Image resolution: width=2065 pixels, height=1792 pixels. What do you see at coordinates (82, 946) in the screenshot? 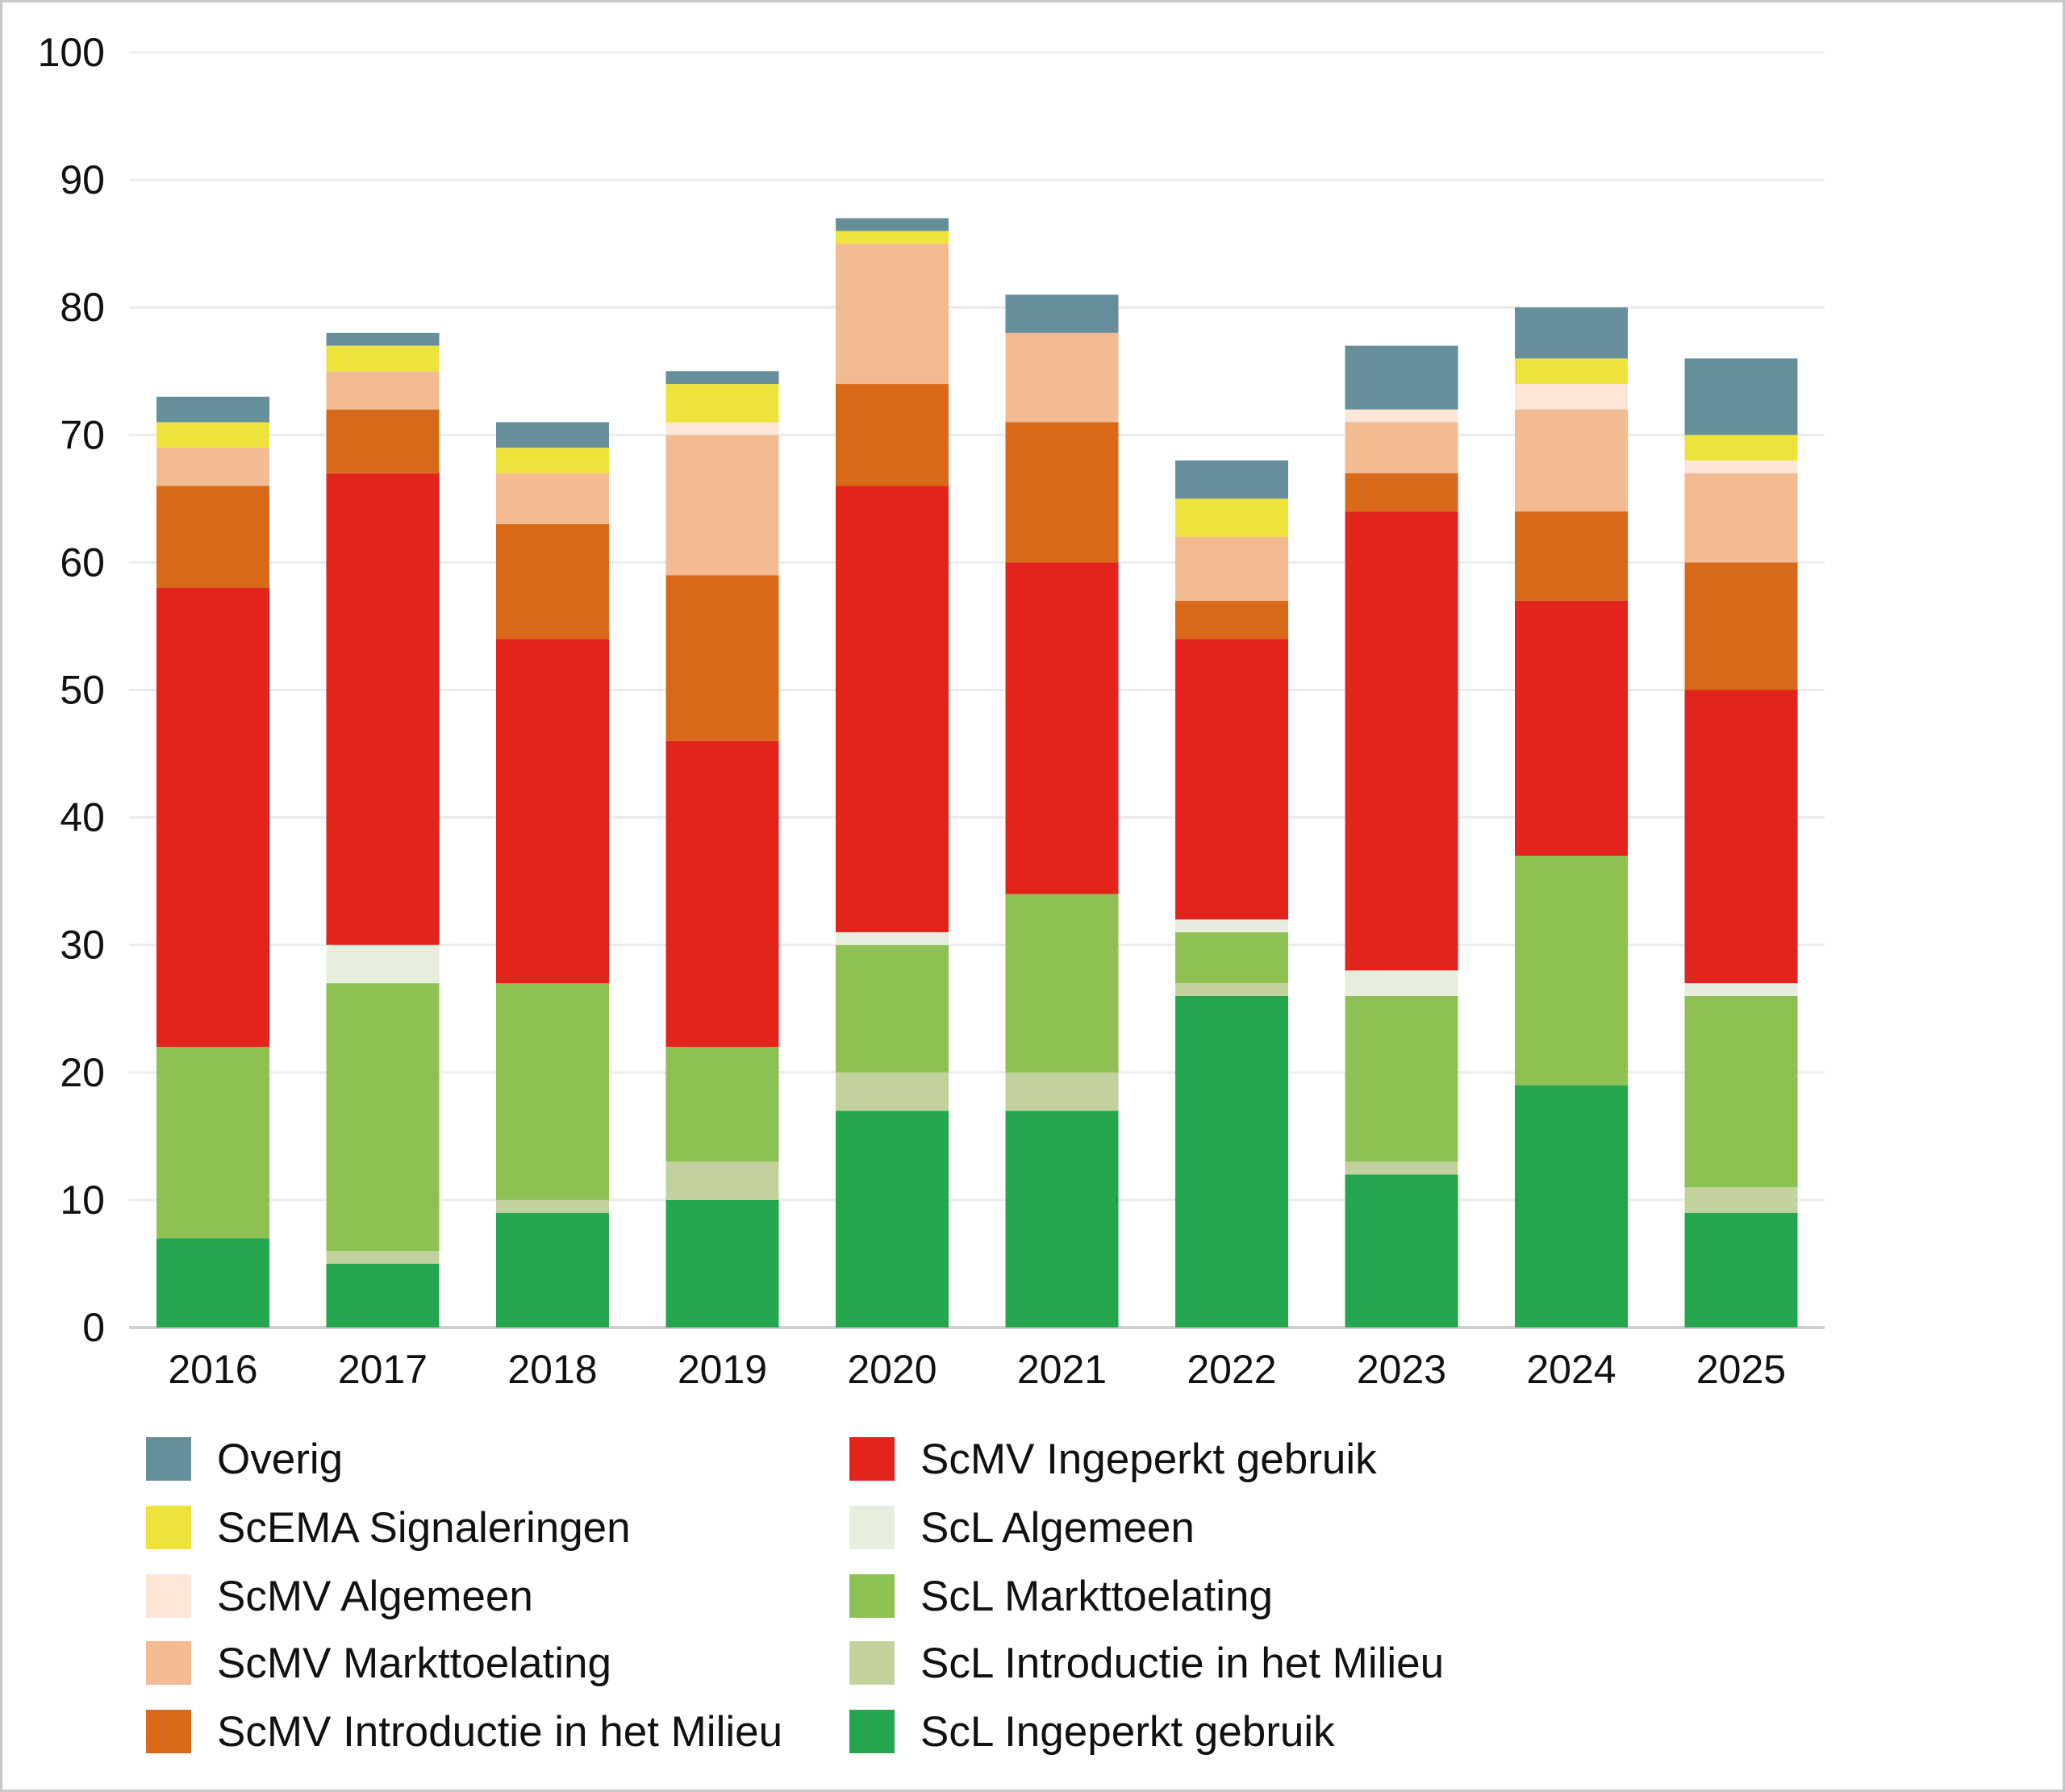
I see `y-tick-label: 30` at bounding box center [82, 946].